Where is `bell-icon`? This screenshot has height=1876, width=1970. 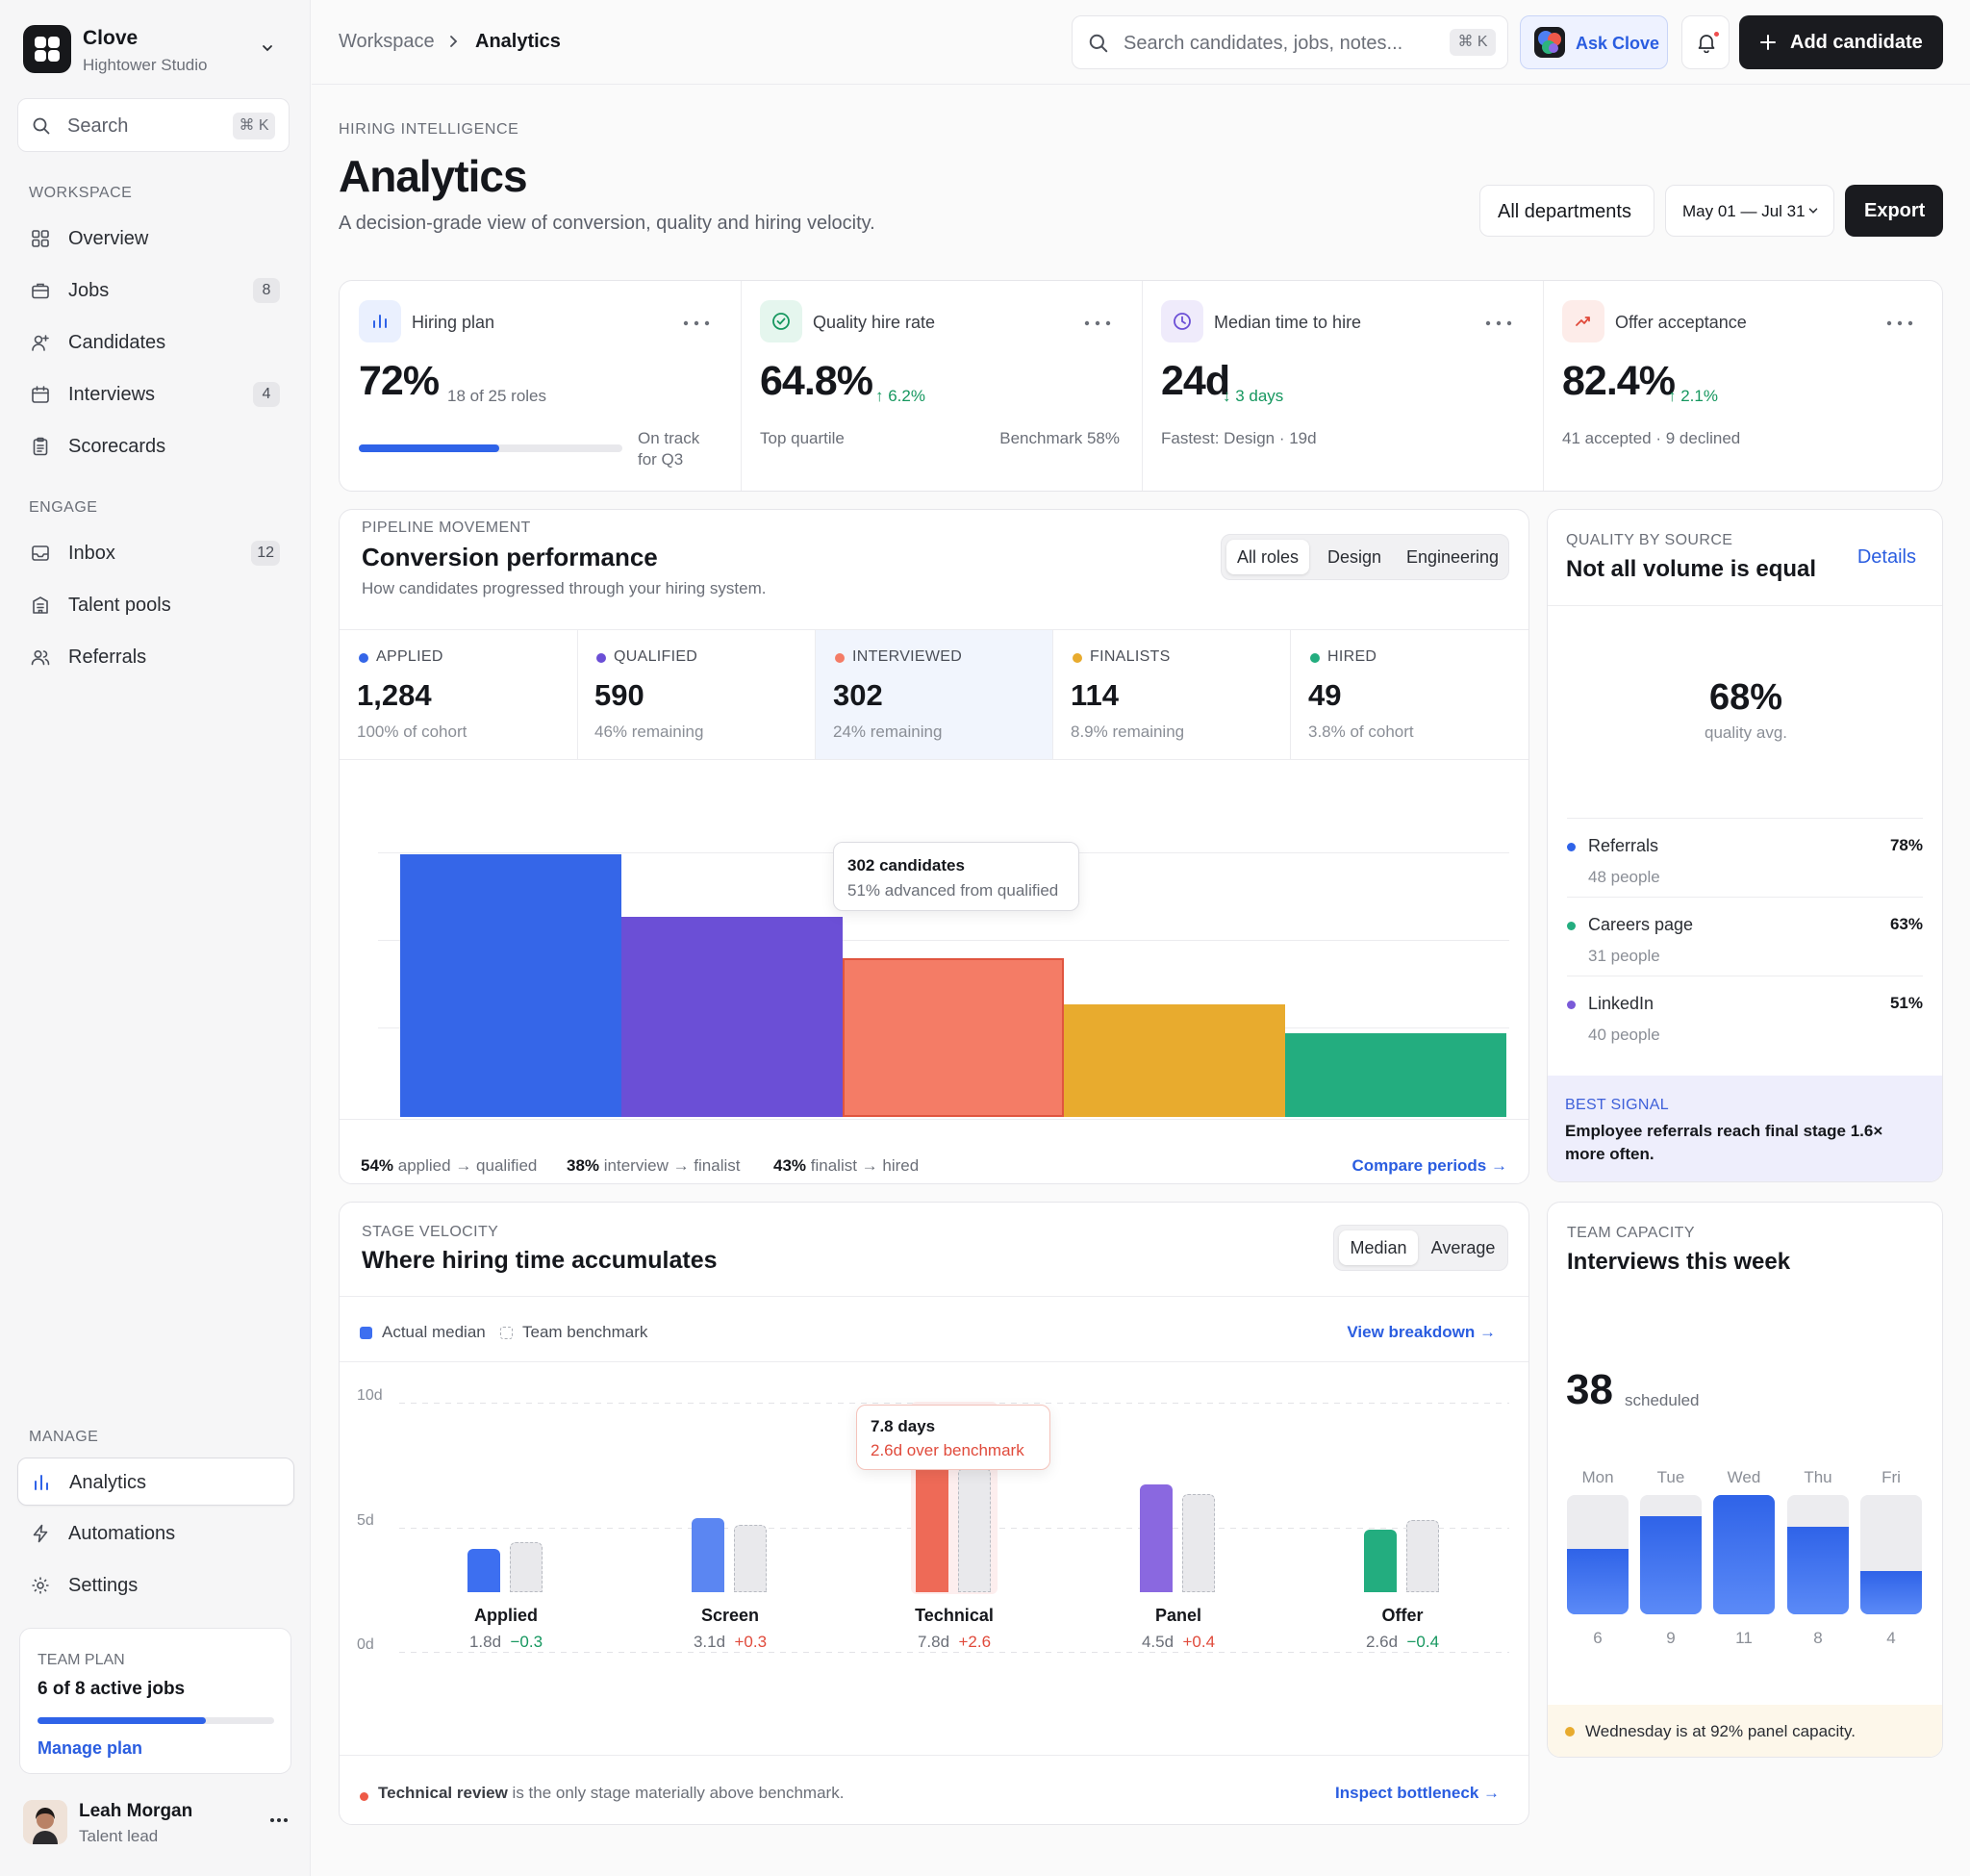
bell-icon is located at coordinates (1707, 42).